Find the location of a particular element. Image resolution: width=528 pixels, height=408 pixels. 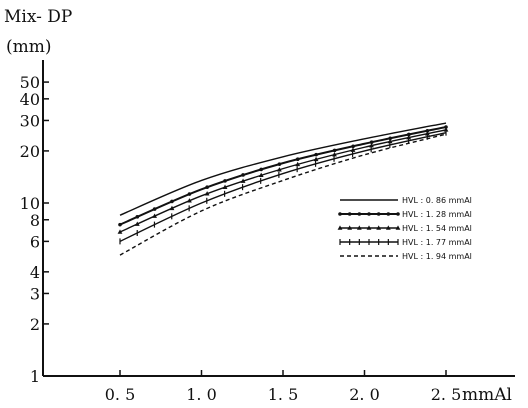

y-axis-label-line1: Mix- DP is located at coordinates (38, 17).